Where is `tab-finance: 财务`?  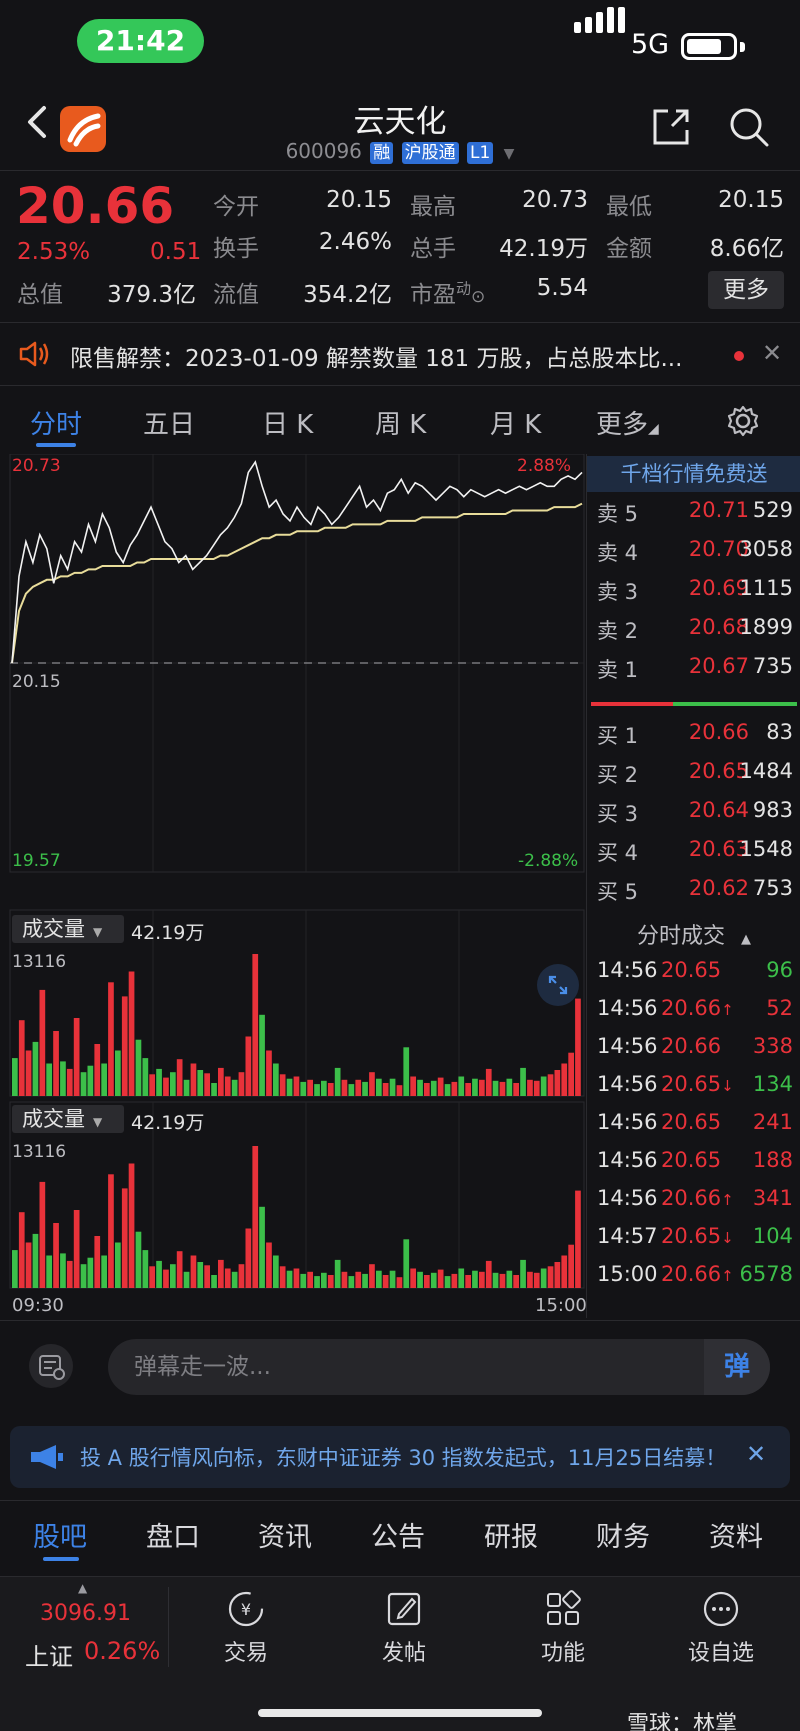
tab-finance: 财务 is located at coordinates (623, 1537).